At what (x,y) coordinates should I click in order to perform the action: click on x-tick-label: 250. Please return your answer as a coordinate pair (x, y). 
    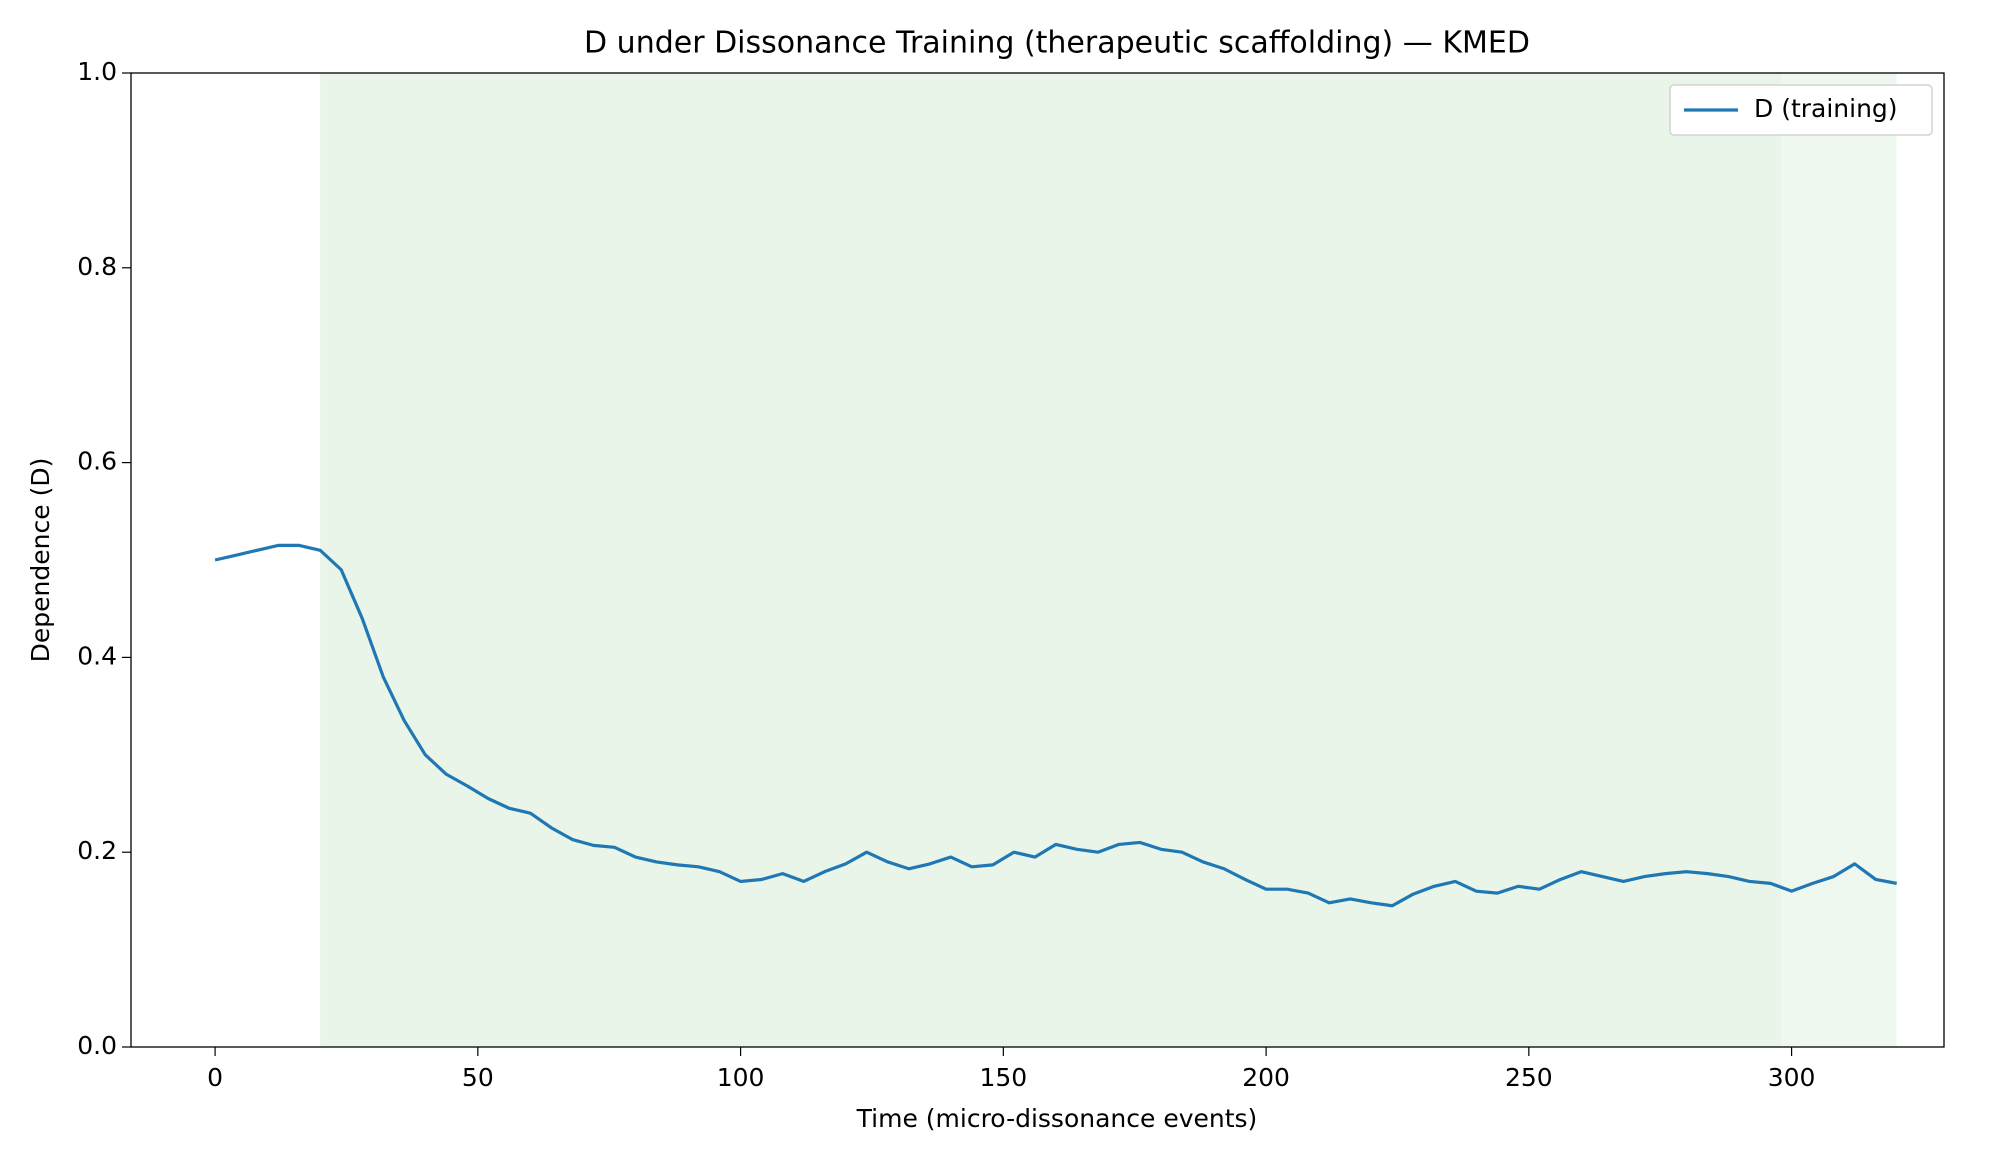
    Looking at the image, I should click on (1529, 1077).